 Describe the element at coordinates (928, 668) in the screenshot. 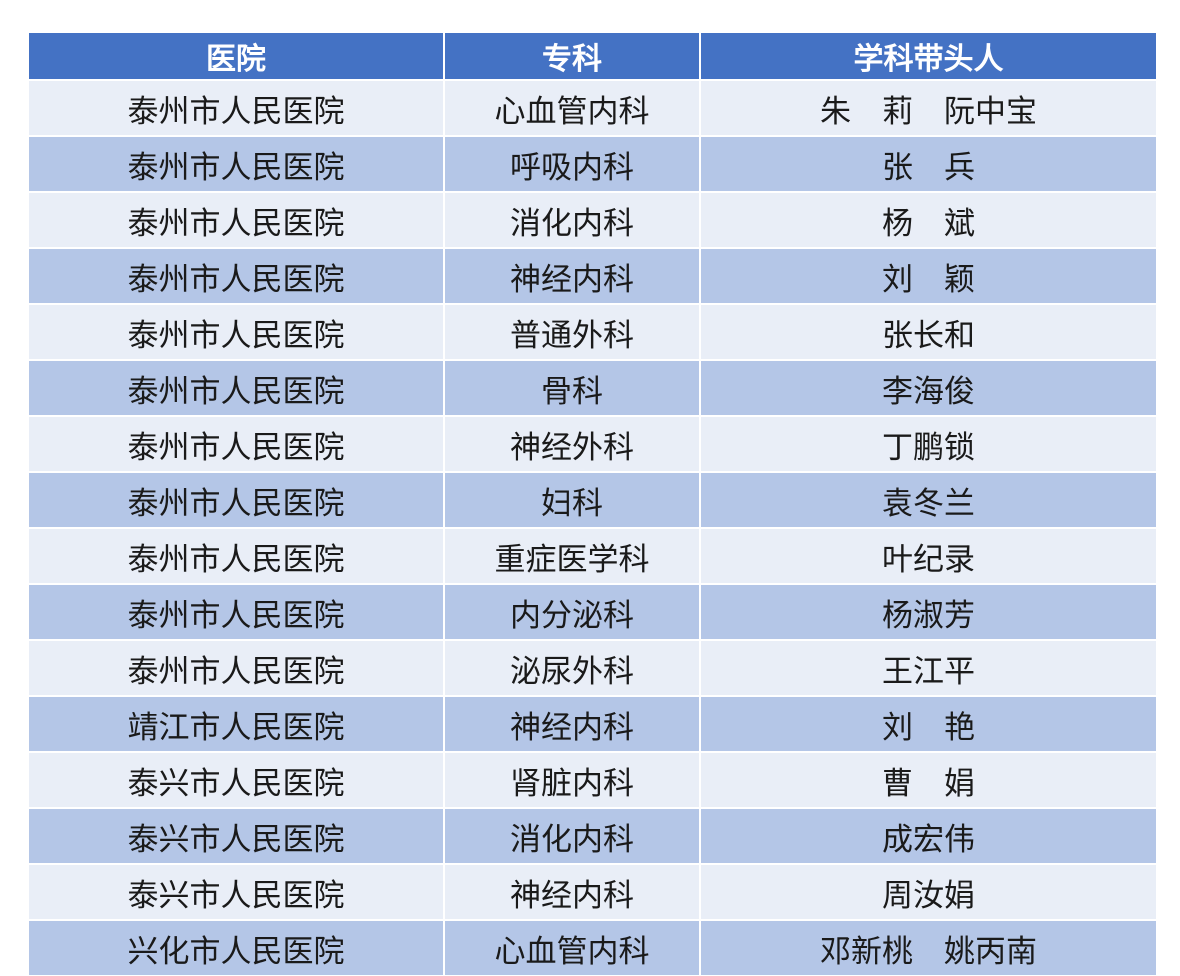

I see `cell-discipline-leader: 王江平` at that location.